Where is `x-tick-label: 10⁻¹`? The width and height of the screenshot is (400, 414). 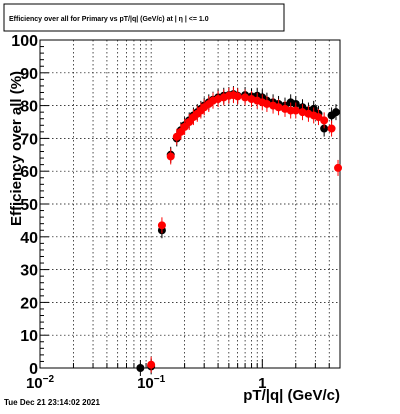 x-tick-label: 10⁻¹ is located at coordinates (151, 383).